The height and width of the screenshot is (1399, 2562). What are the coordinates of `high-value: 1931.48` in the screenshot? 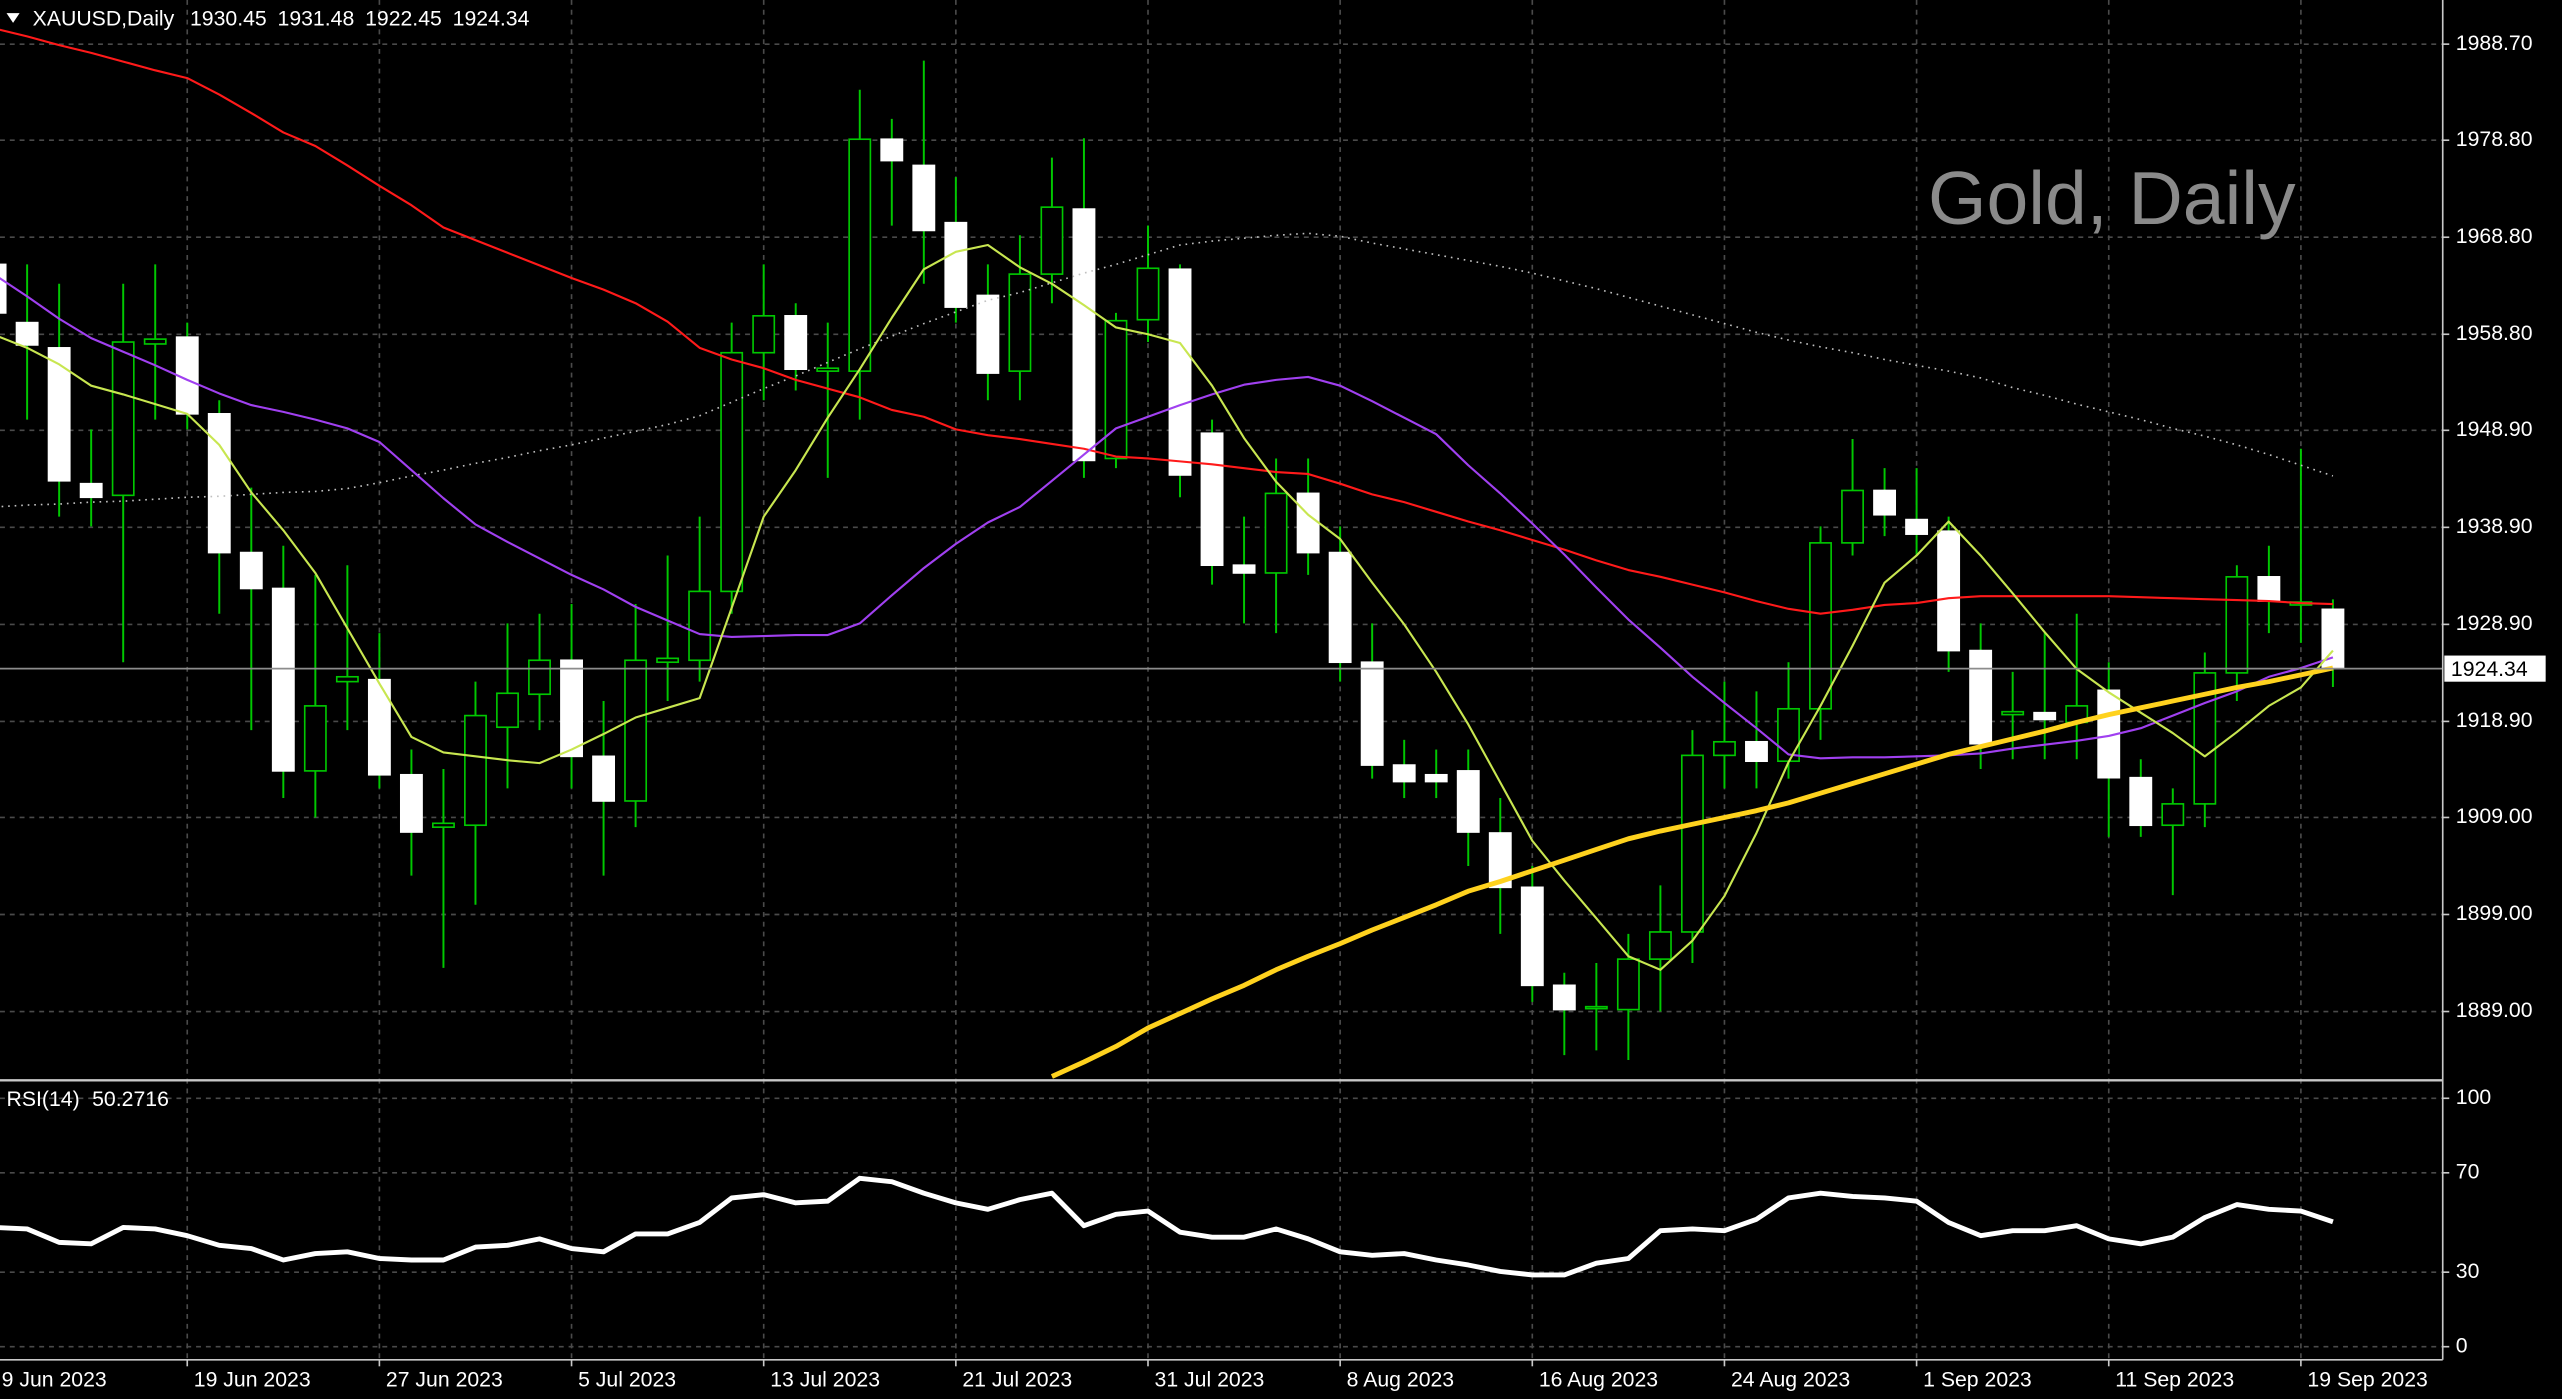 It's located at (316, 18).